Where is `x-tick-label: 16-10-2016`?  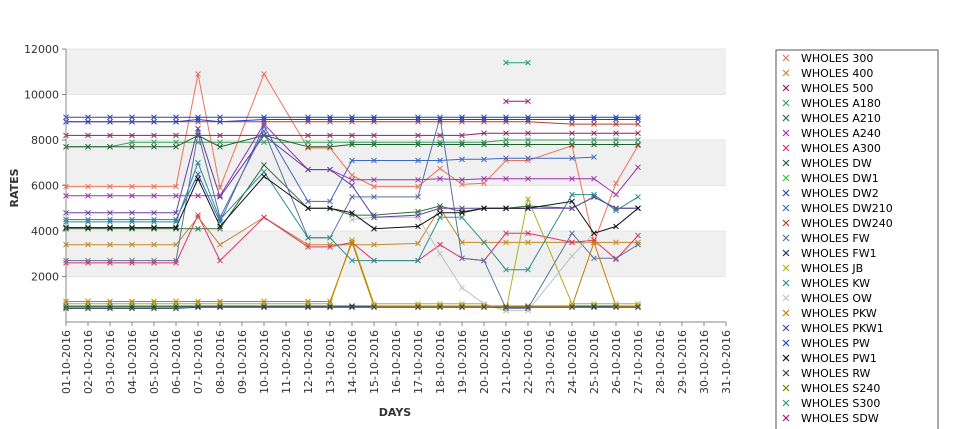
x-tick-label: 16-10-2016 is located at coordinates (396, 362).